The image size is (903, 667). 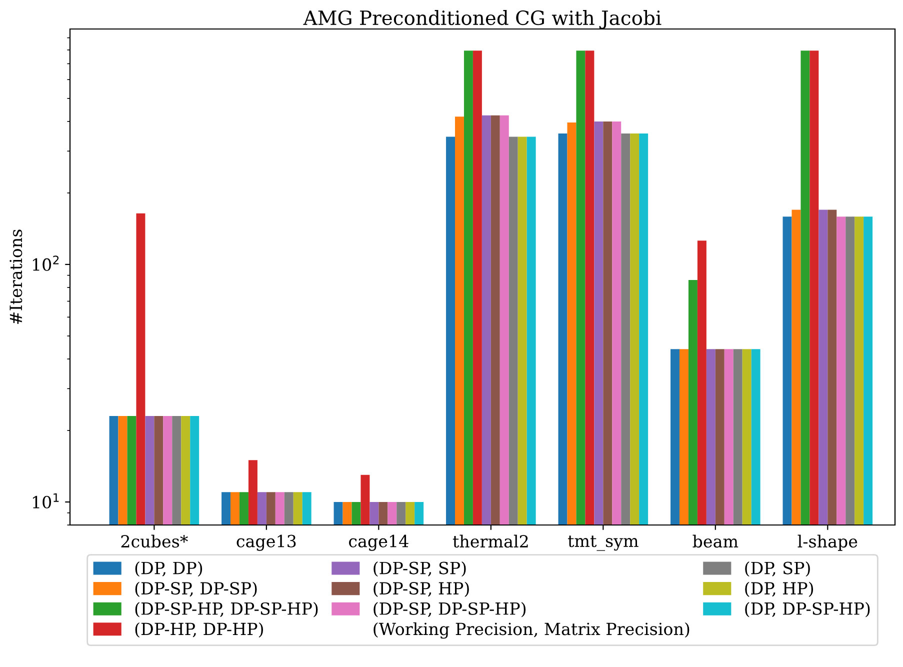 I want to click on x-tick-label: tmt_sym, so click(x=603, y=543).